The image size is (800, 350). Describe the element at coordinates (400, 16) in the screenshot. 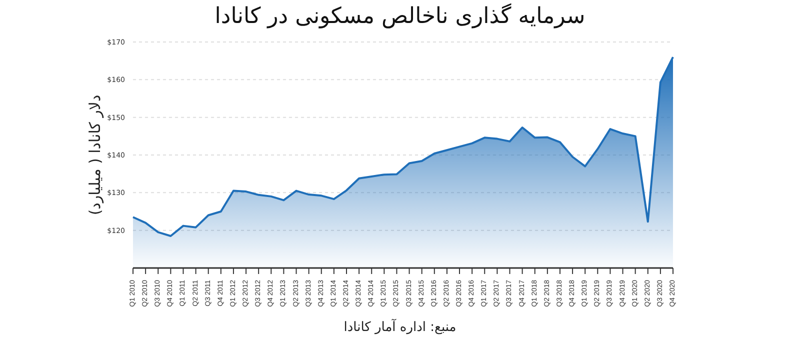

I see `chart-title: سرمایه گذاری ناخالص مسکونی در کانادا` at that location.